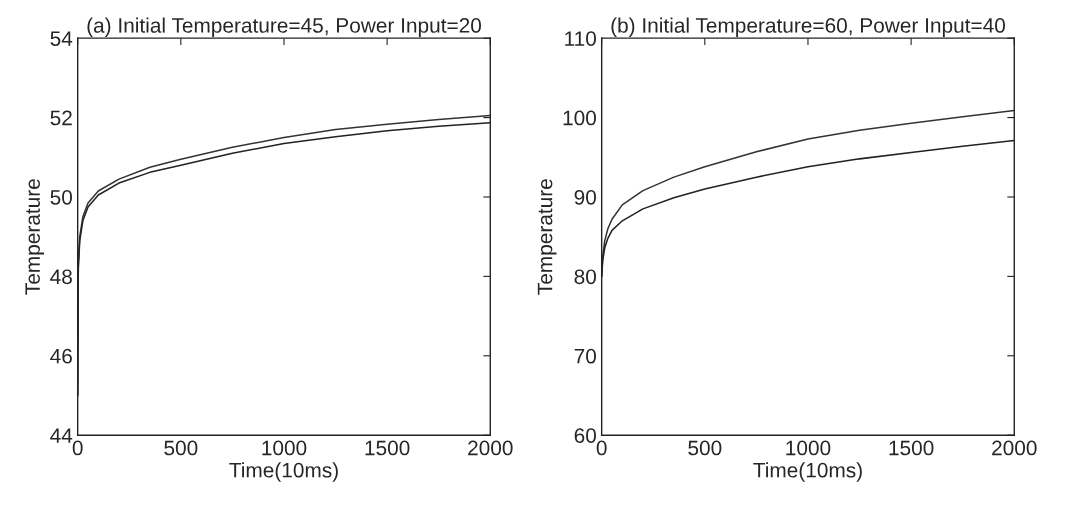 The image size is (1079, 509). I want to click on y-tick-label: 50, so click(61, 197).